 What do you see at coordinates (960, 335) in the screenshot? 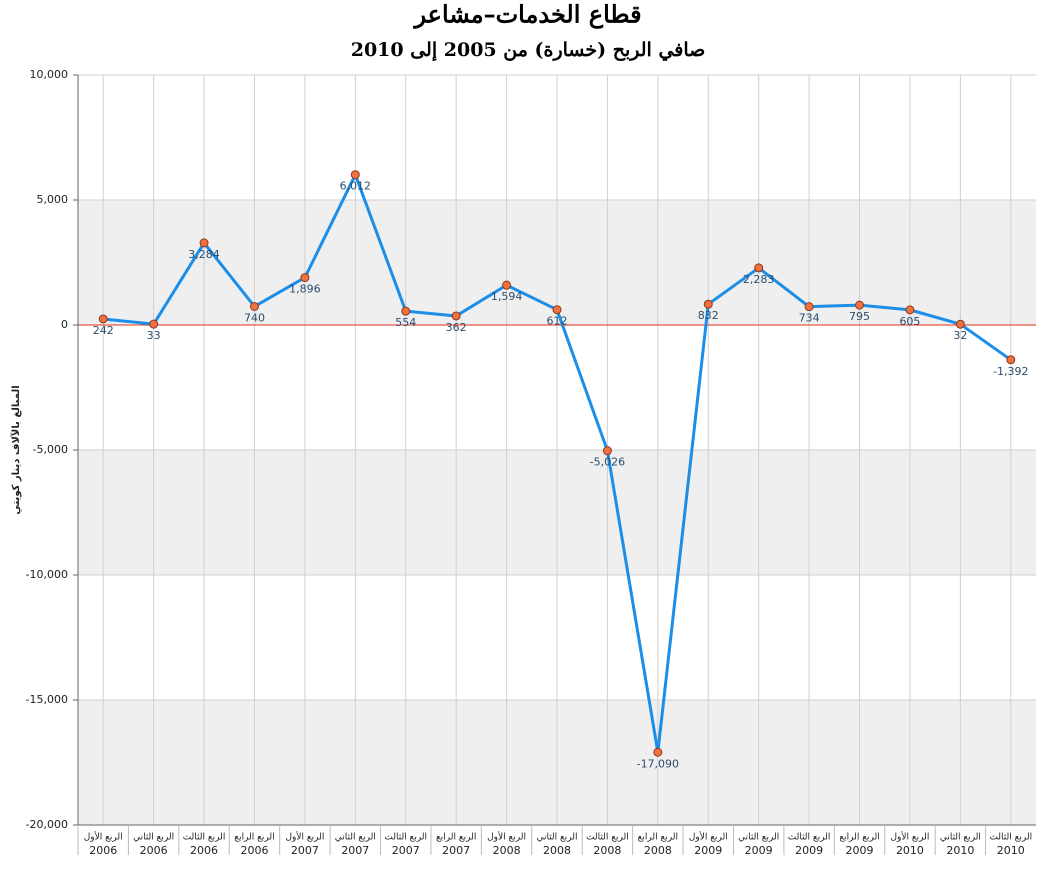
I see `data-label: 32` at bounding box center [960, 335].